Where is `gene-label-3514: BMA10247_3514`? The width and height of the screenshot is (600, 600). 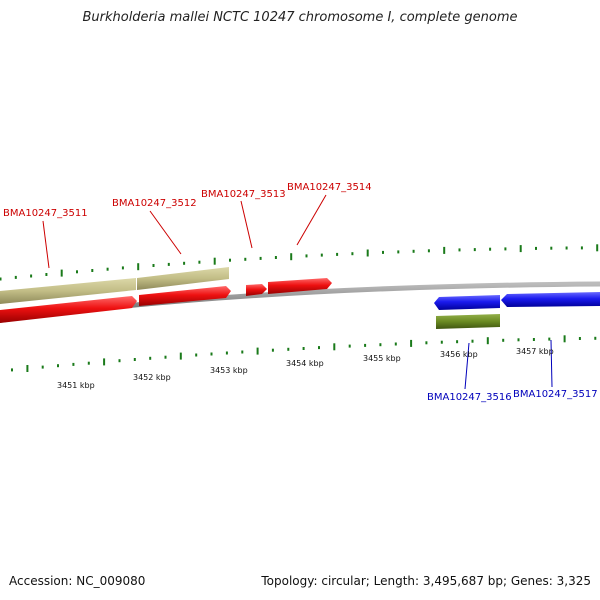
gene-label-3514: BMA10247_3514 is located at coordinates (329, 187).